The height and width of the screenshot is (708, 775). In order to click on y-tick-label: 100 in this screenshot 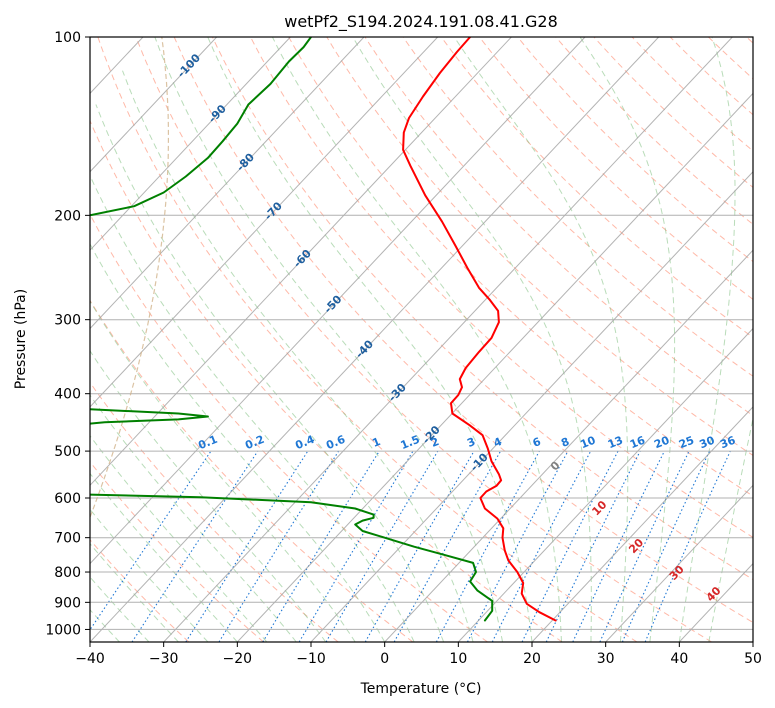, I will do `click(67, 38)`.